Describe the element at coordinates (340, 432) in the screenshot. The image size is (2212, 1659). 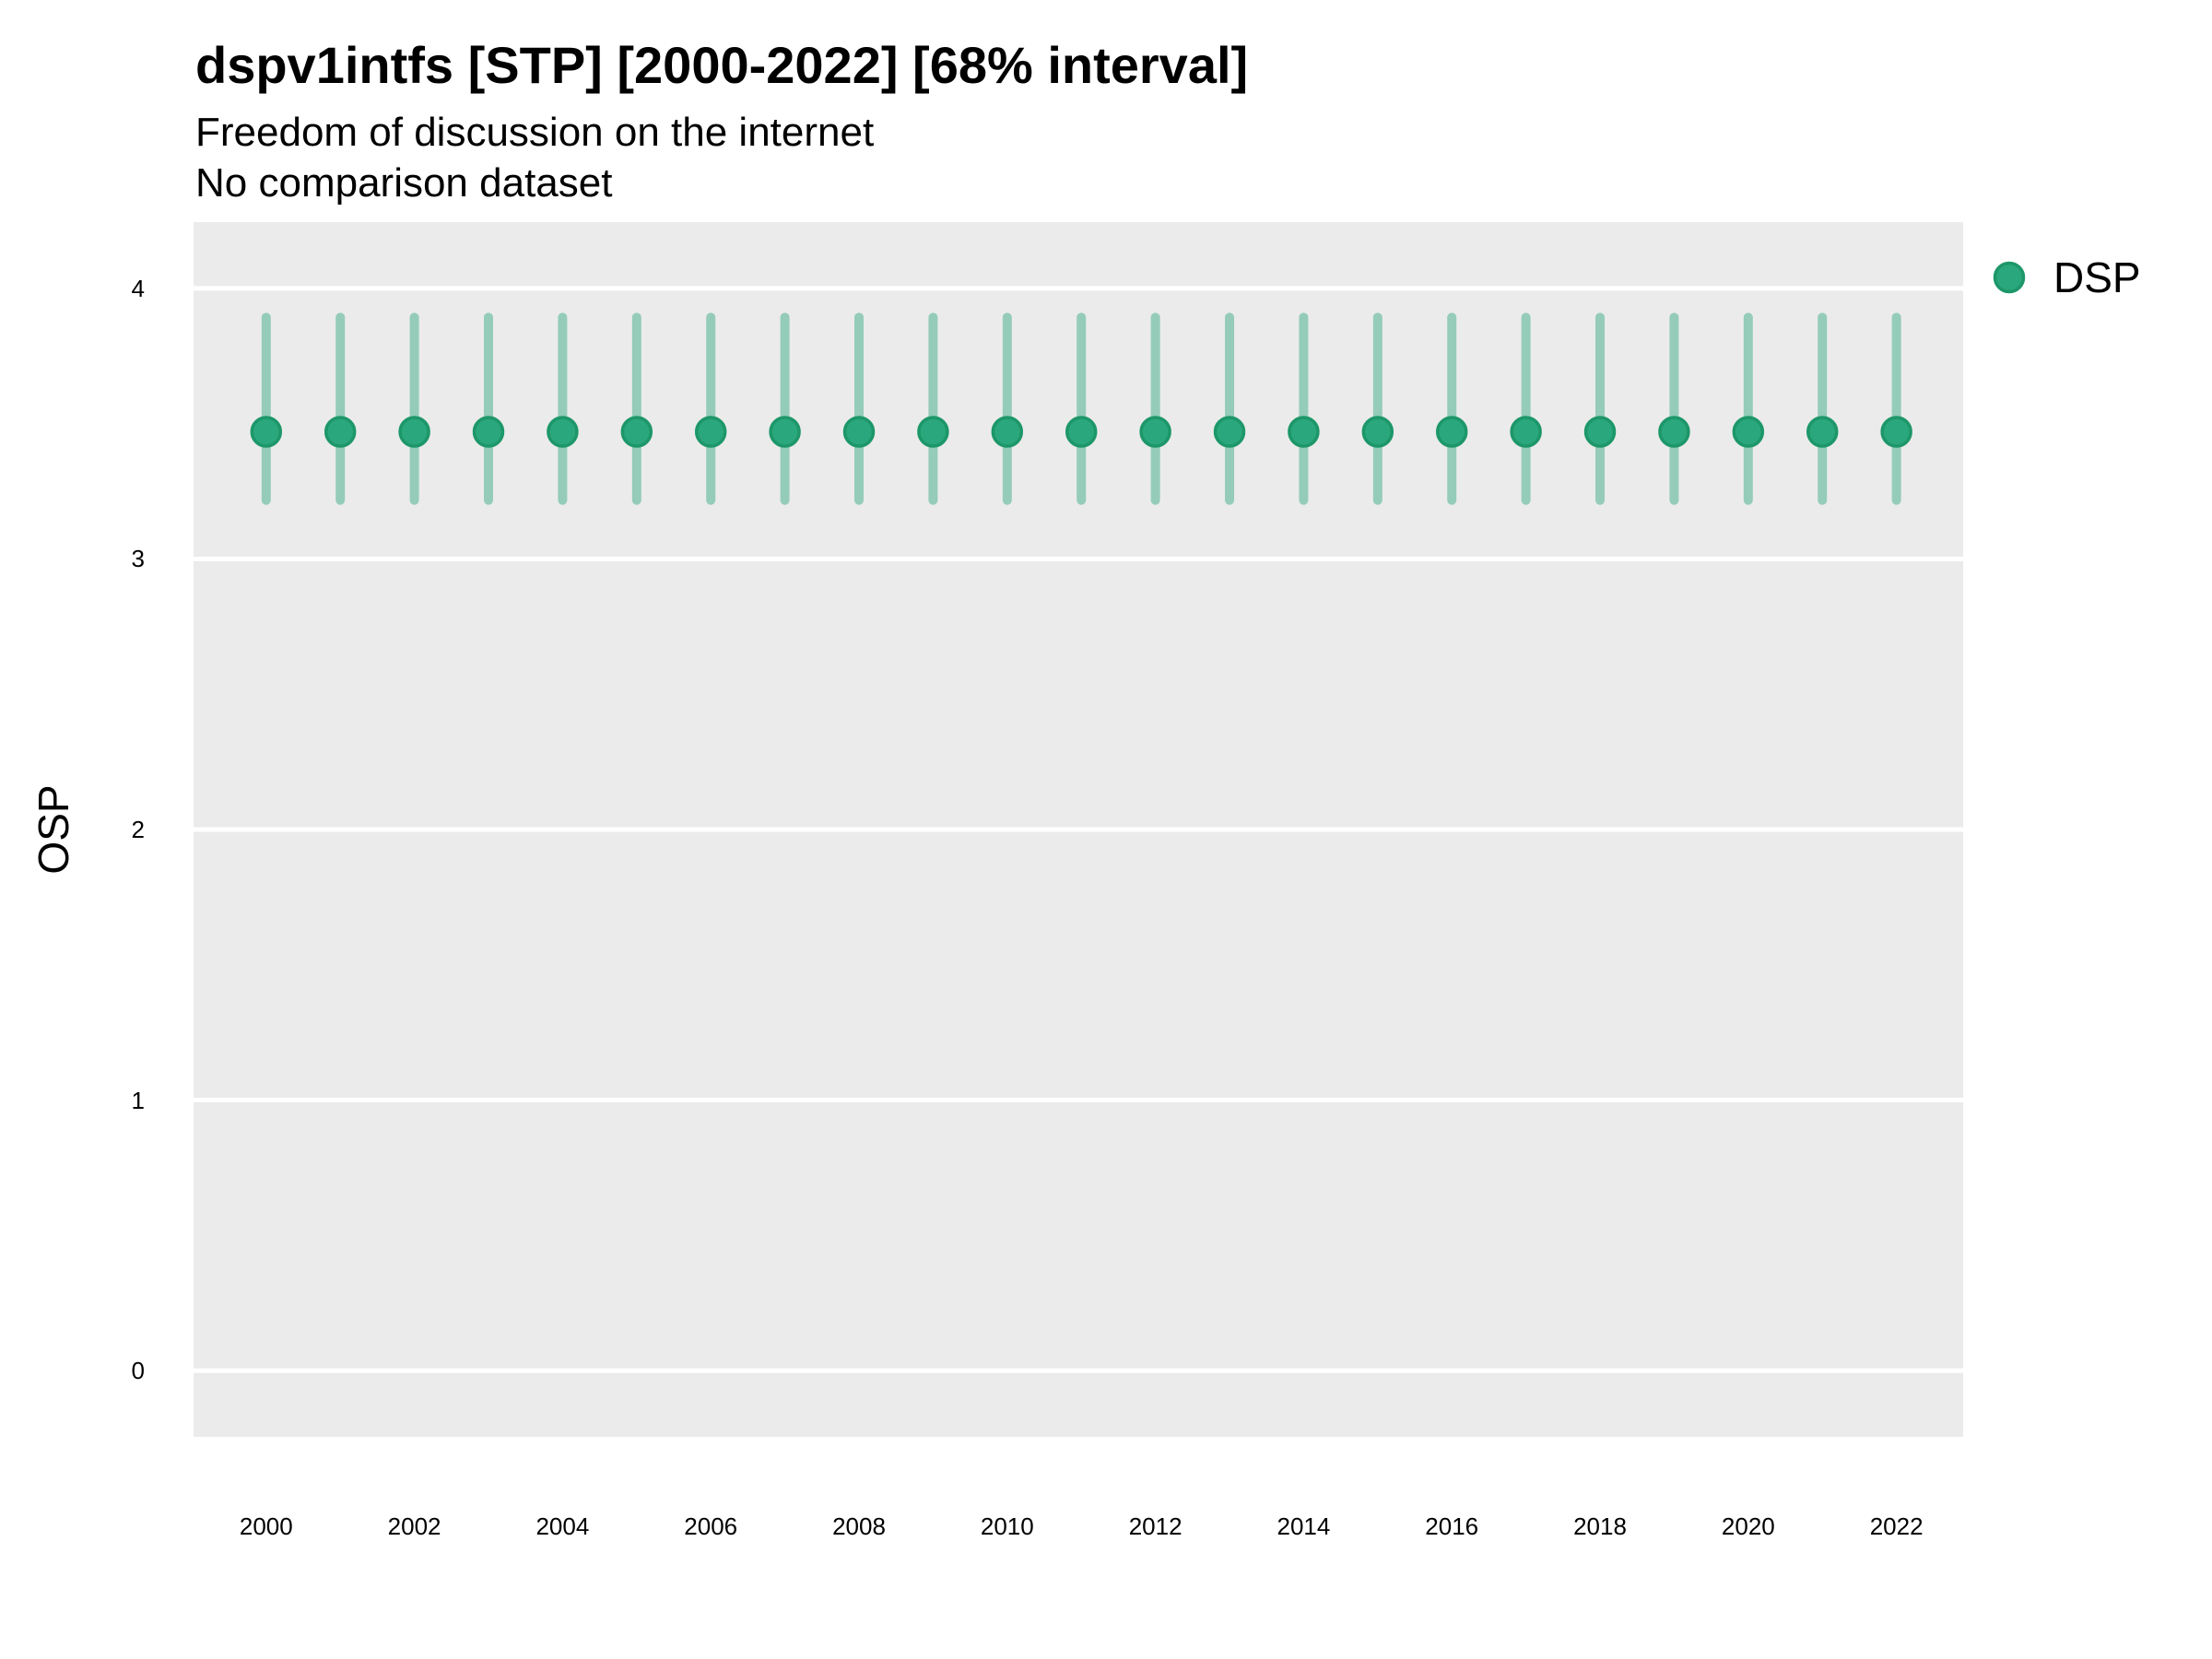
I see `data-point-2001` at that location.